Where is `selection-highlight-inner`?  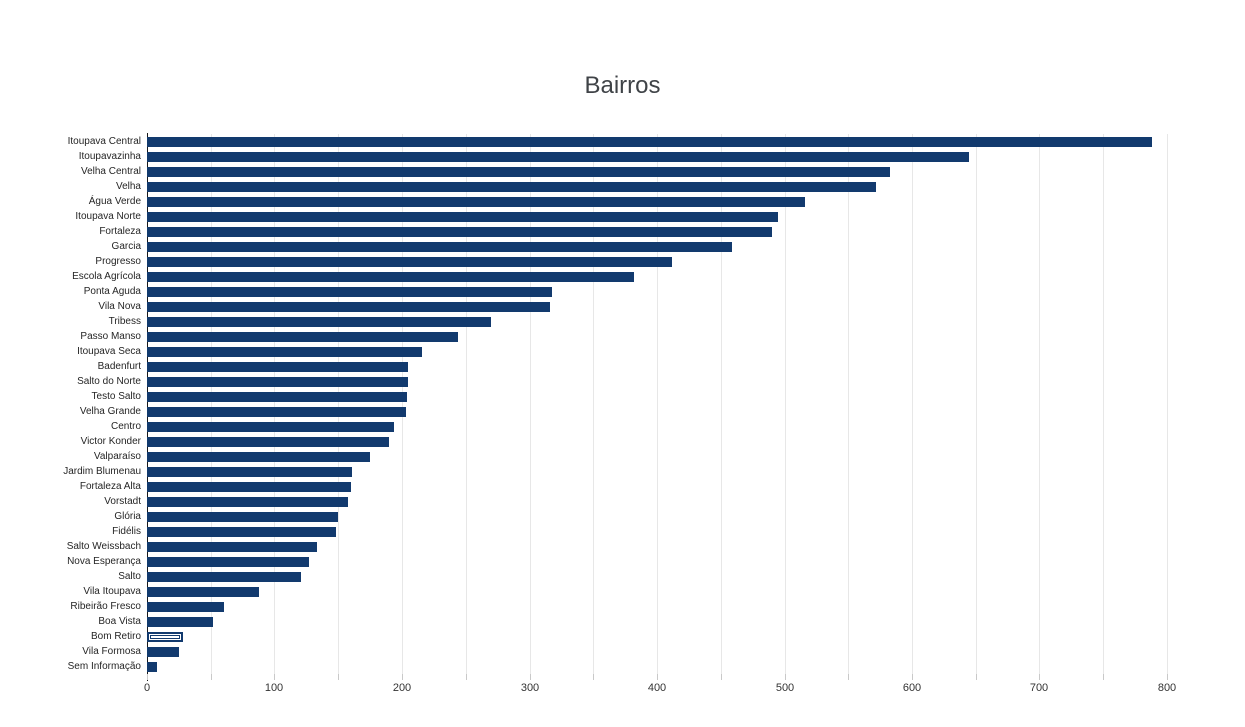 selection-highlight-inner is located at coordinates (165, 636).